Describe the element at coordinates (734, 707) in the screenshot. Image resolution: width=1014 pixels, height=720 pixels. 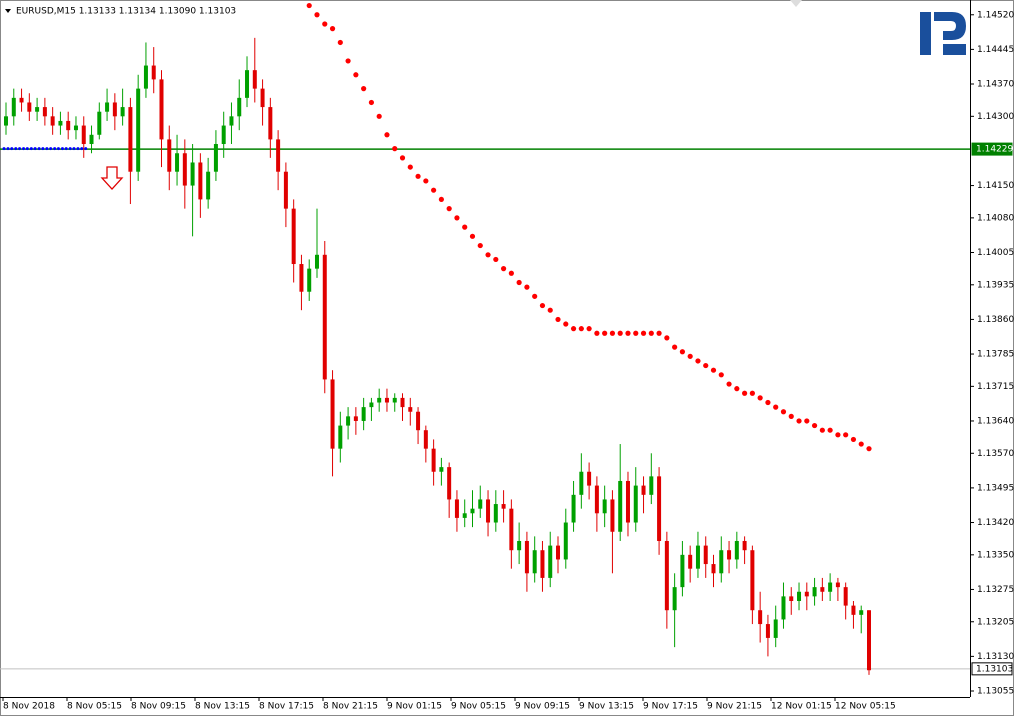
I see `x-tick-label: 9 Nov 21:15` at that location.